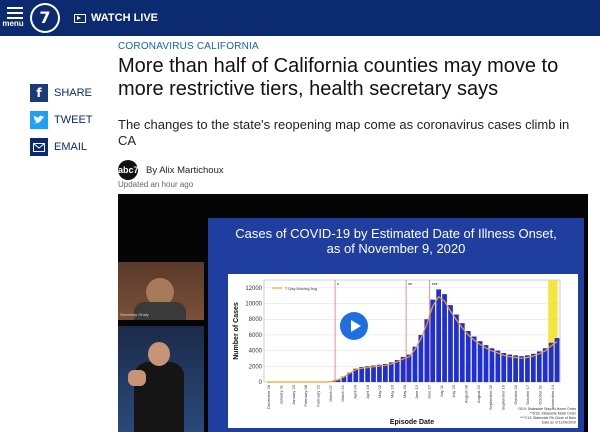 The height and width of the screenshot is (432, 600). Describe the element at coordinates (354, 326) in the screenshot. I see `play-button` at that location.